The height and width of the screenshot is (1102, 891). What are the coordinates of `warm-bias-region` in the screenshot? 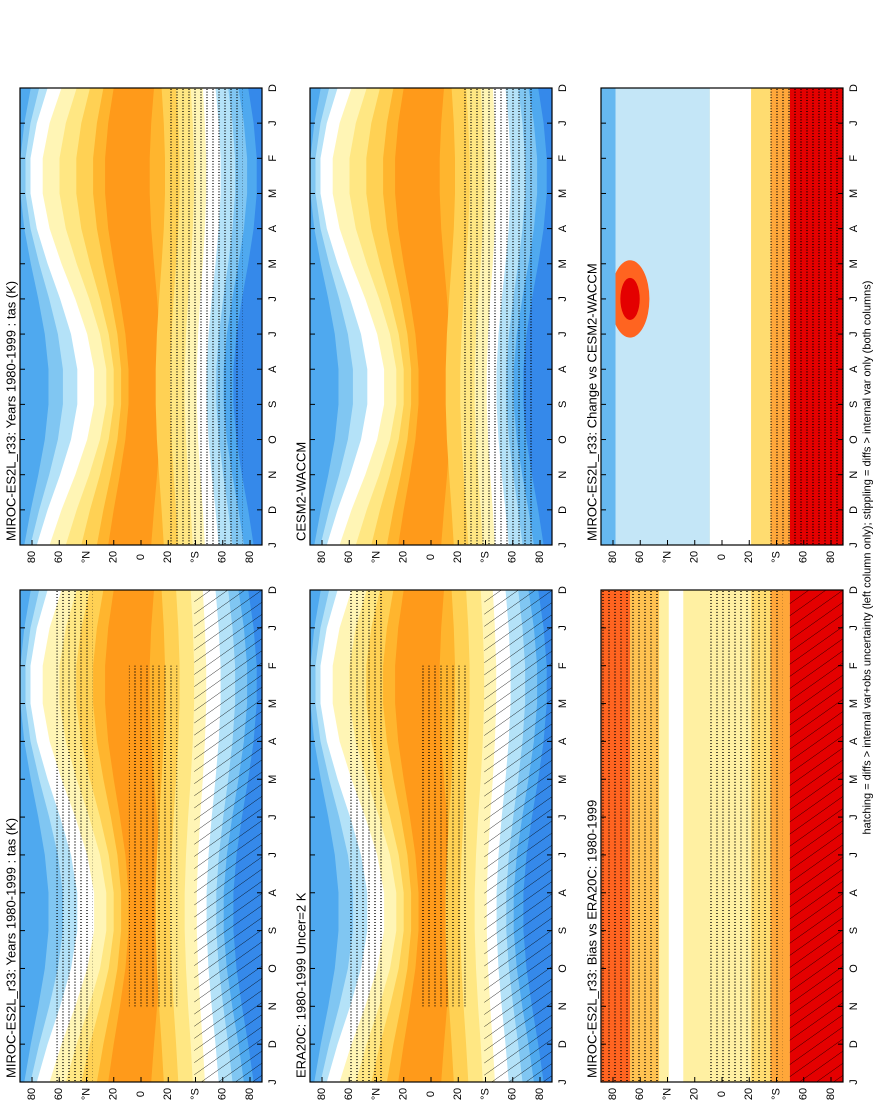 It's located at (761, 316).